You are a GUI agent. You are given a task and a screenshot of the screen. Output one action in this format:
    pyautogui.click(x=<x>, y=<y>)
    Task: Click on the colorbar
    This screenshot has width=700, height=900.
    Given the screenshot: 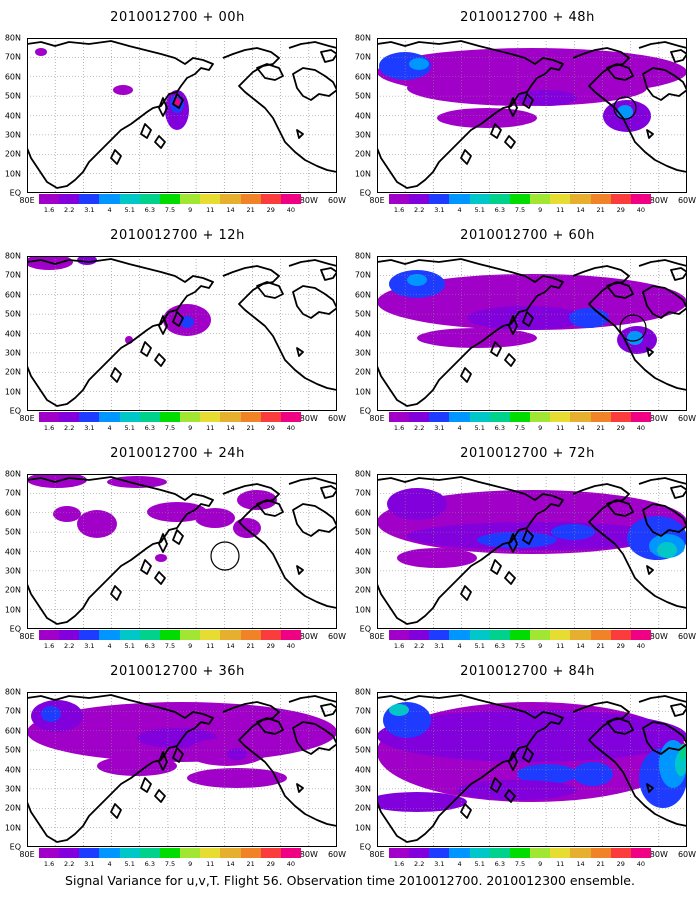 What is the action you would take?
    pyautogui.click(x=520, y=417)
    